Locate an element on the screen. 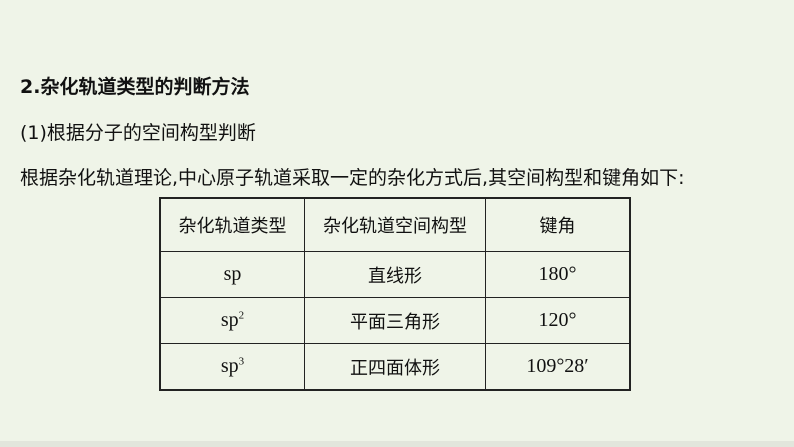  table-header-row: 杂化轨道类型 杂化轨道空间构型 键角 is located at coordinates (395, 224).